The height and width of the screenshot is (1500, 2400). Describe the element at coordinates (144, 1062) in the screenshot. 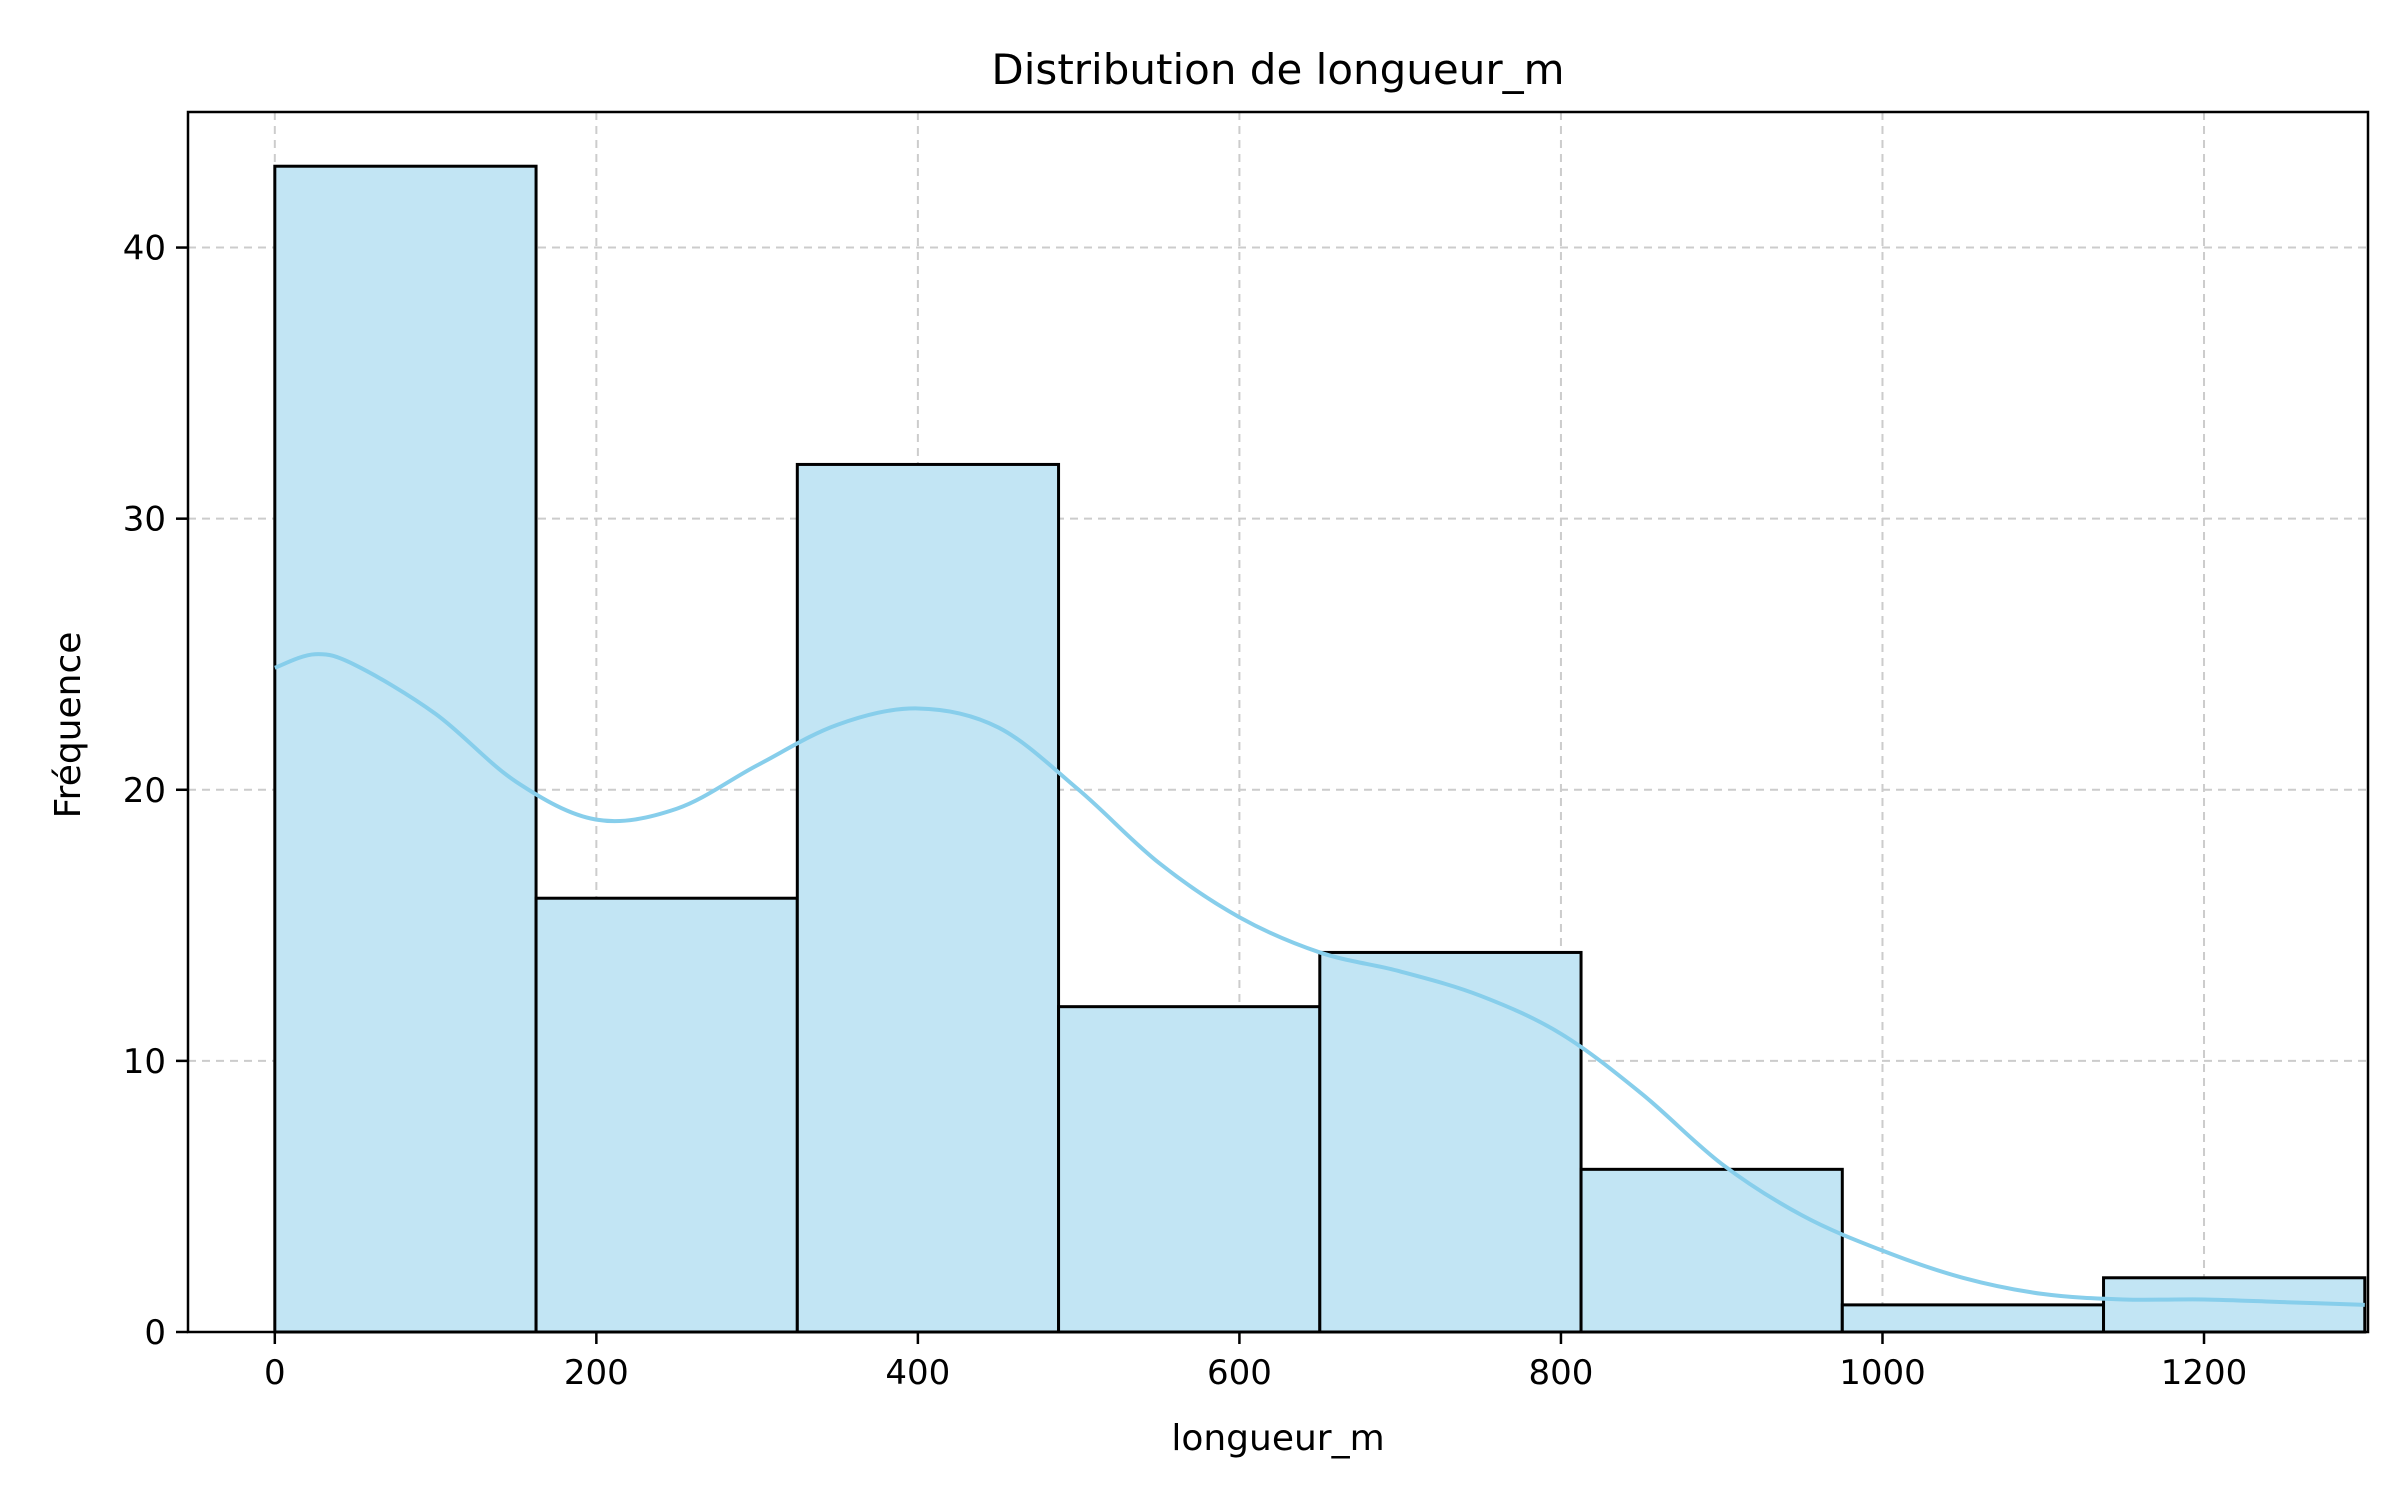

I see `y-tick-label: 10` at that location.